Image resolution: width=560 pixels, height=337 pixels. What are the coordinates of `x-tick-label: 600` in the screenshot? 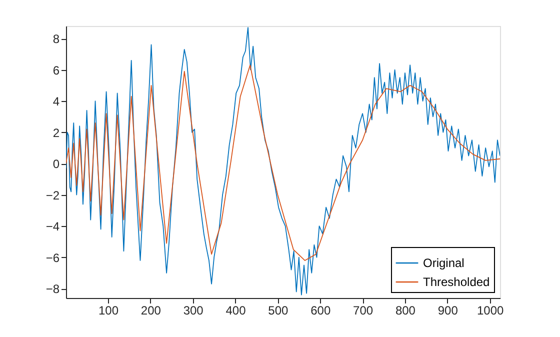 It's located at (320, 311).